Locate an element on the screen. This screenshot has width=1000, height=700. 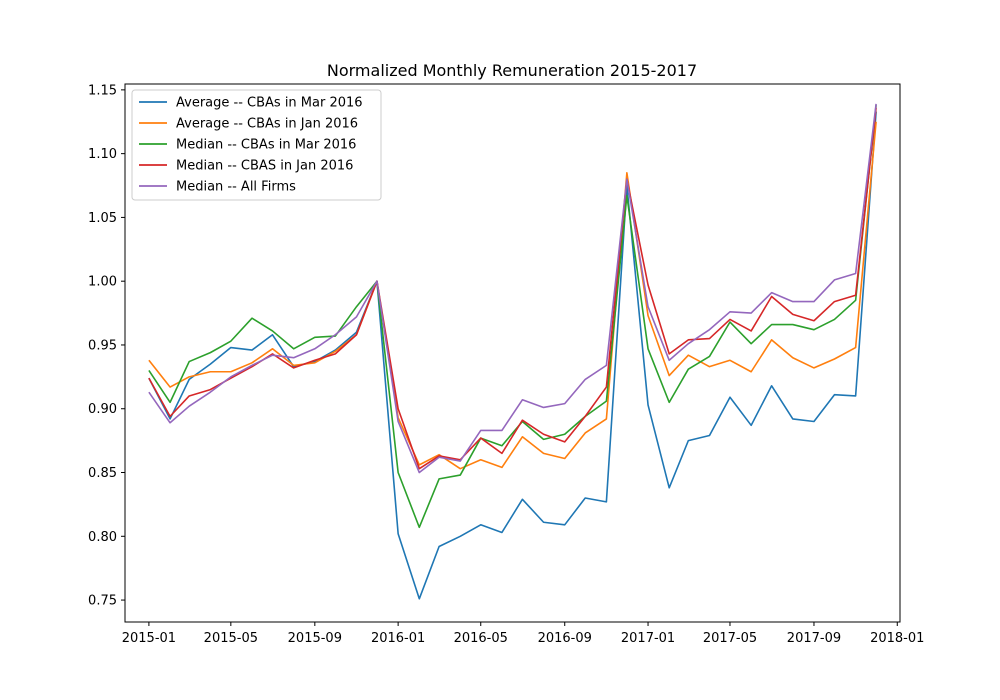
legend-label: Average -- CBAs in Mar 2016 is located at coordinates (269, 103).